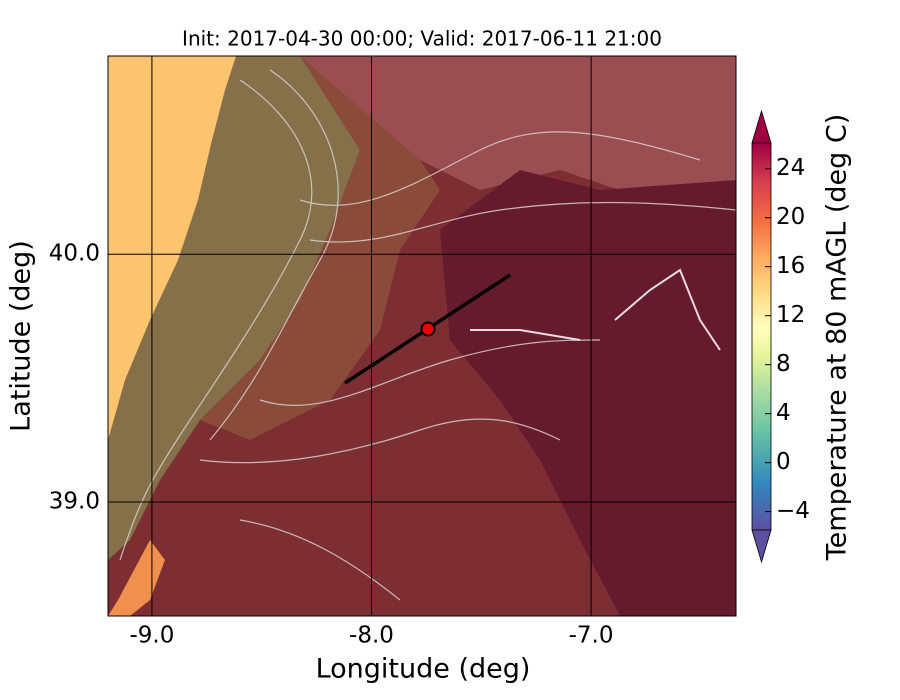  Describe the element at coordinates (783, 413) in the screenshot. I see `colorbar-tick-label: 4` at that location.